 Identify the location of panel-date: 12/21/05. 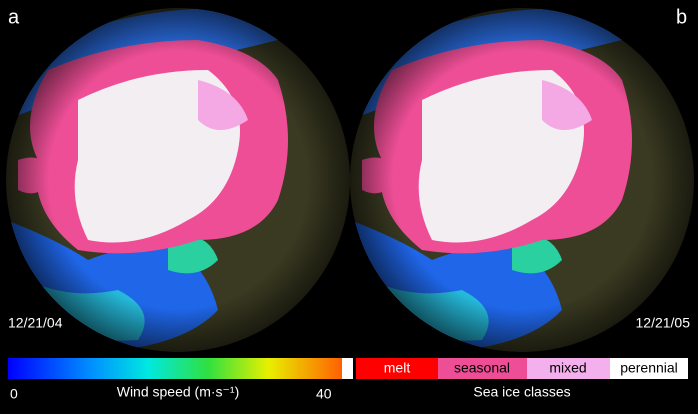
(663, 323).